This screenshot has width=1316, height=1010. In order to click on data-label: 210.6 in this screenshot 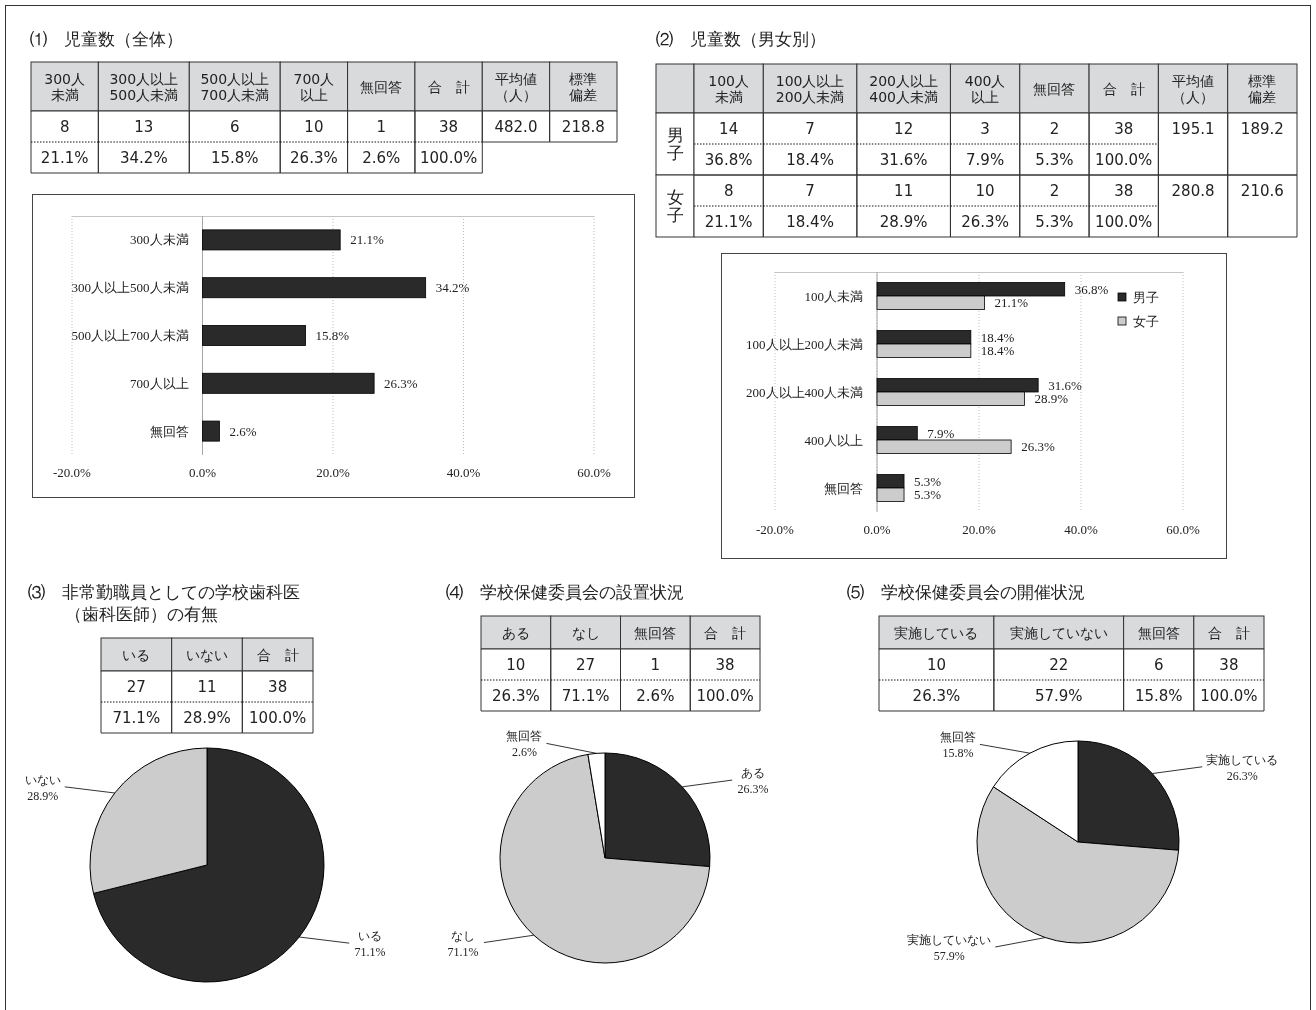, I will do `click(1262, 190)`.